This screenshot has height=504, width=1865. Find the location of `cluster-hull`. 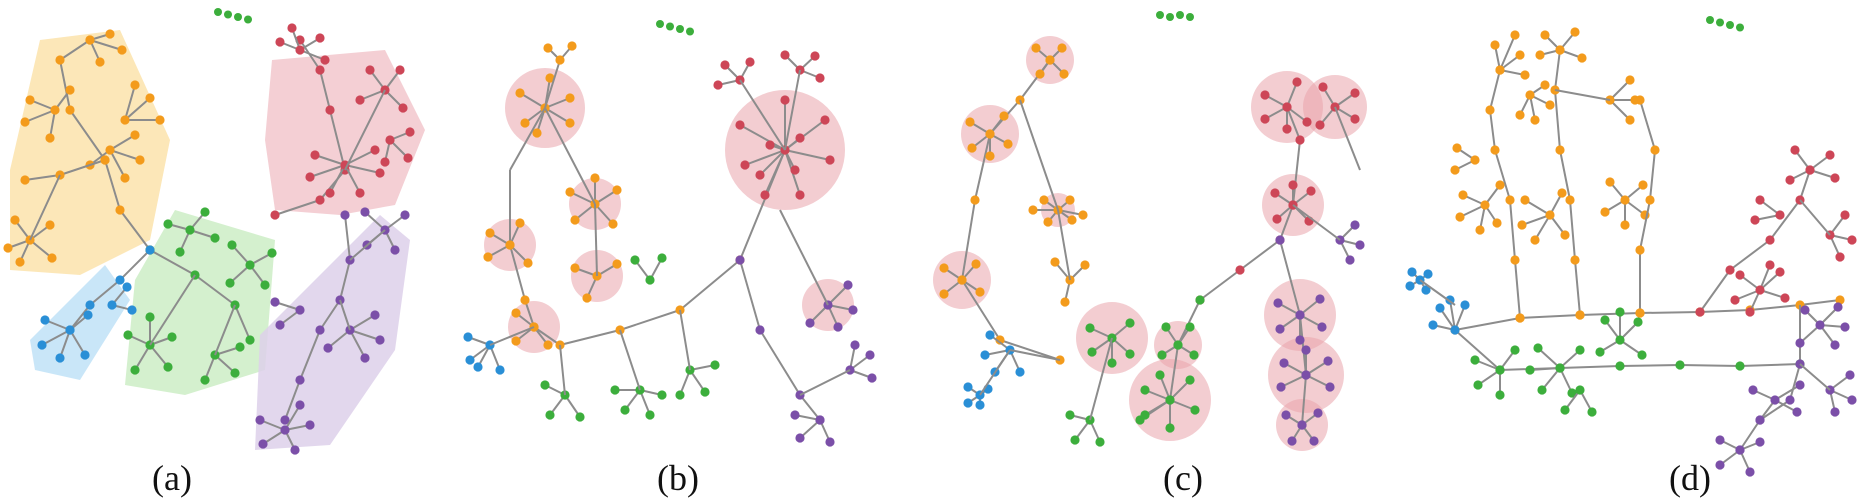

cluster-hull is located at coordinates (332, 332).